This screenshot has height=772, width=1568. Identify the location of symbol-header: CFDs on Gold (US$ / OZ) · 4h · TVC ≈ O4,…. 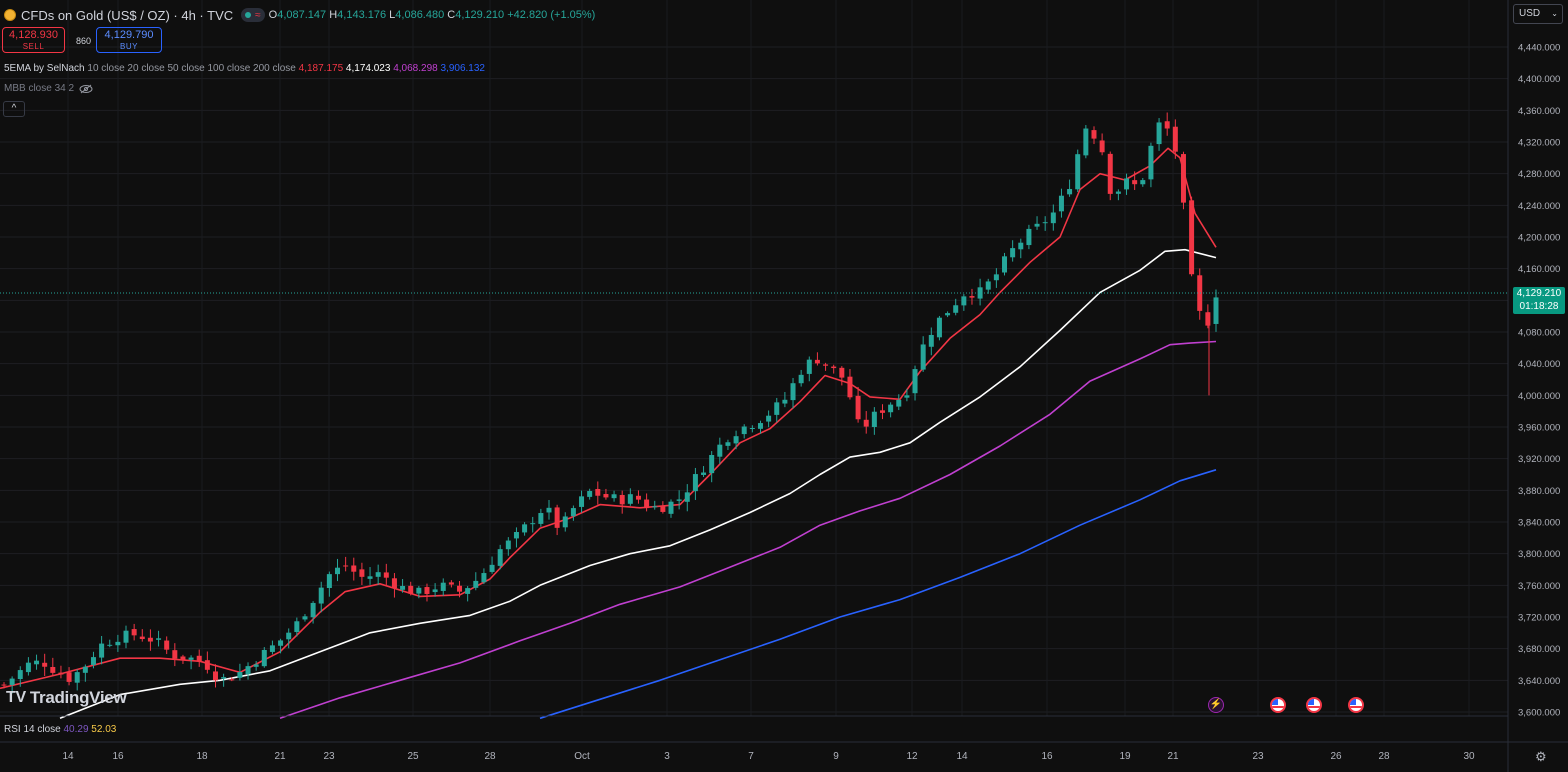
(299, 15).